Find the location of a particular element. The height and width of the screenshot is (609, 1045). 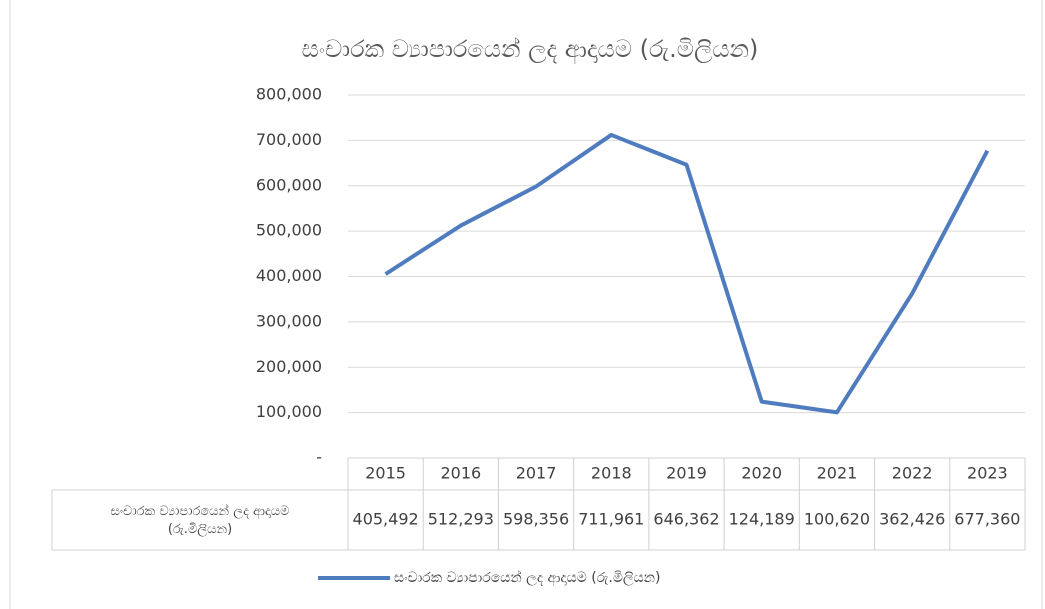

y-tick-label: 200,000 is located at coordinates (289, 366).